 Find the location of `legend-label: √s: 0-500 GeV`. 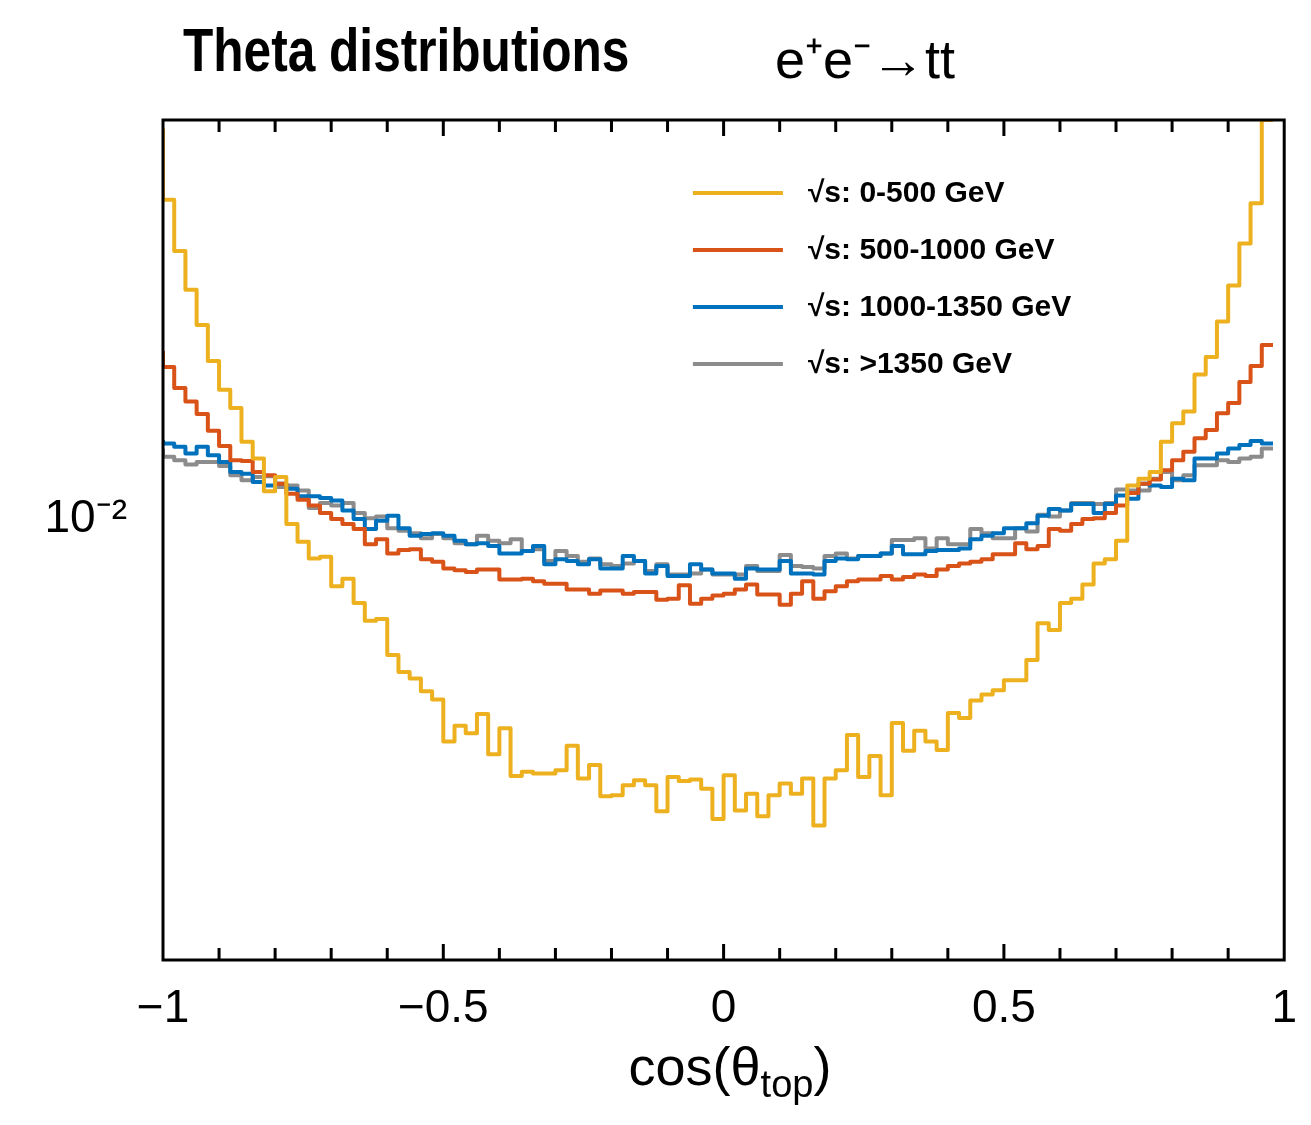

legend-label: √s: 0-500 GeV is located at coordinates (906, 192).